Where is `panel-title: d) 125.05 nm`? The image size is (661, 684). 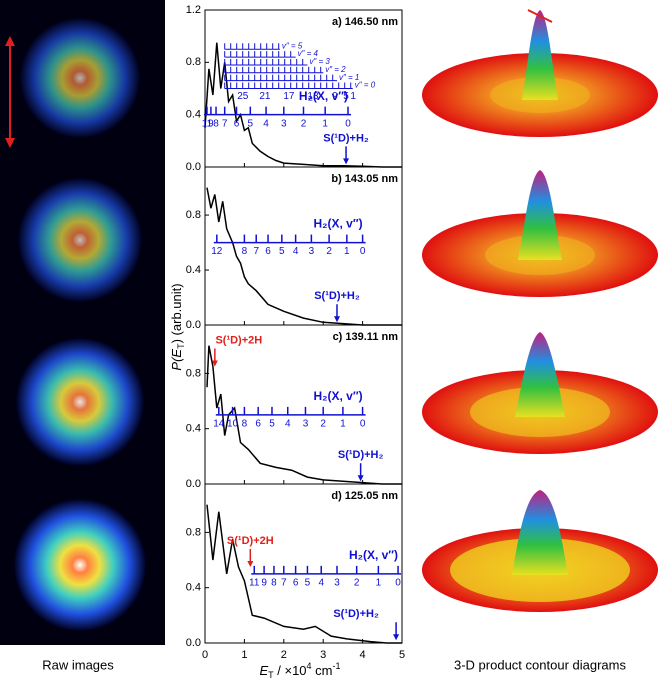 panel-title: d) 125.05 nm is located at coordinates (364, 496).